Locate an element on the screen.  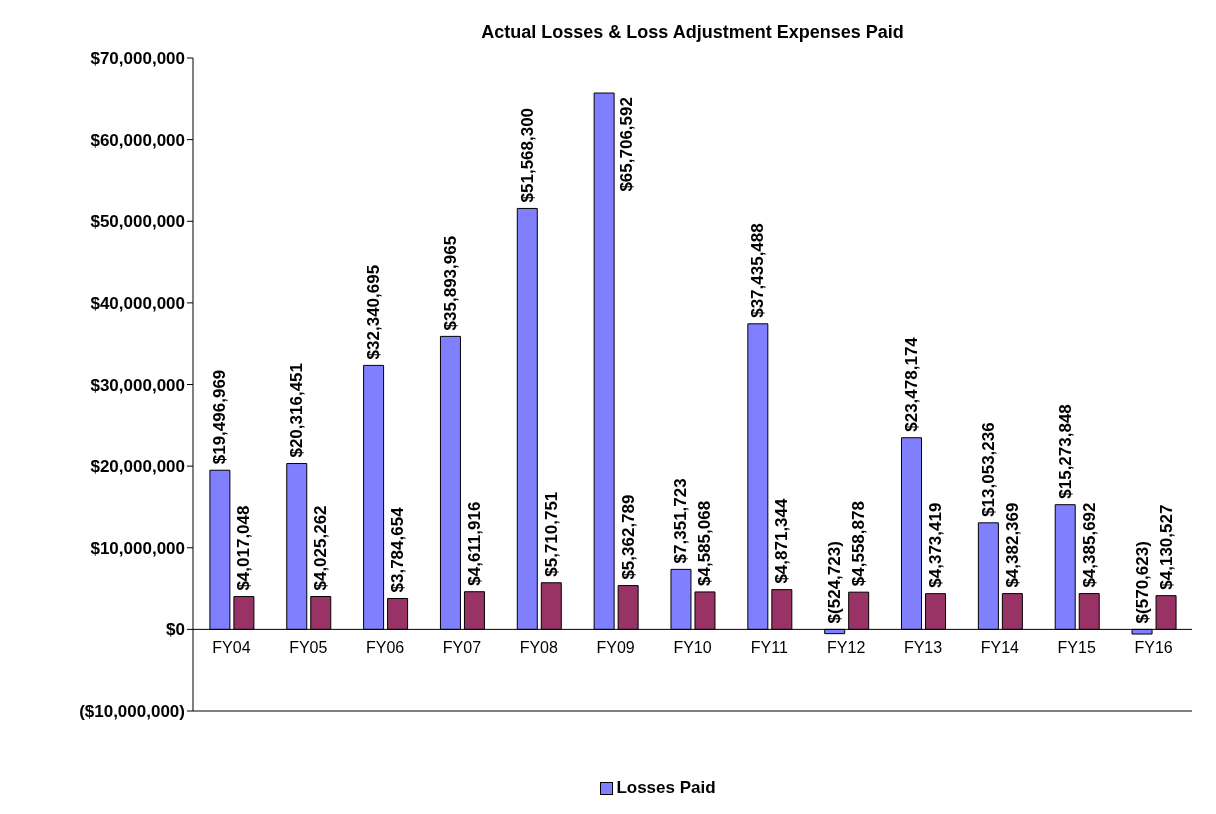
data-label: $32,340,695 is located at coordinates (374, 312).